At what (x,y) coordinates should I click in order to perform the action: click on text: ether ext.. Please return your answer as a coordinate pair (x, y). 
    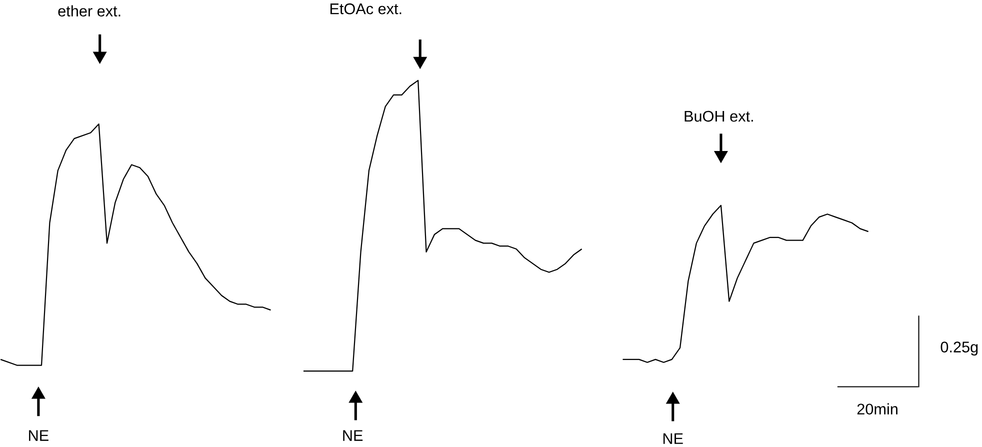
    Looking at the image, I should click on (89, 10).